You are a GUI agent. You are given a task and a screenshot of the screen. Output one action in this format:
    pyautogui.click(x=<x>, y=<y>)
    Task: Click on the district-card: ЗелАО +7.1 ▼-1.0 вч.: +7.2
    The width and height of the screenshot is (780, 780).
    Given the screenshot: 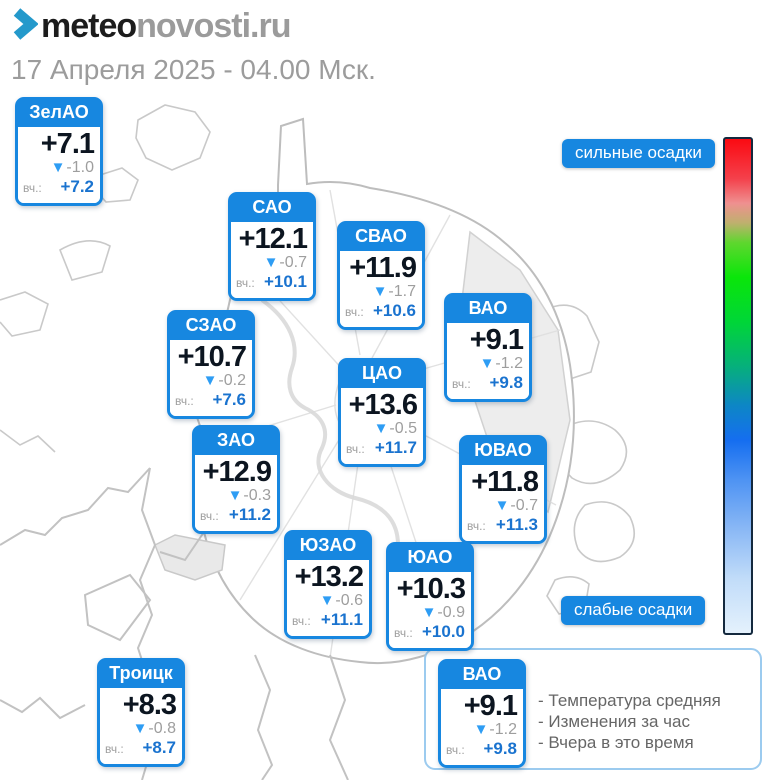 What is the action you would take?
    pyautogui.click(x=59, y=151)
    